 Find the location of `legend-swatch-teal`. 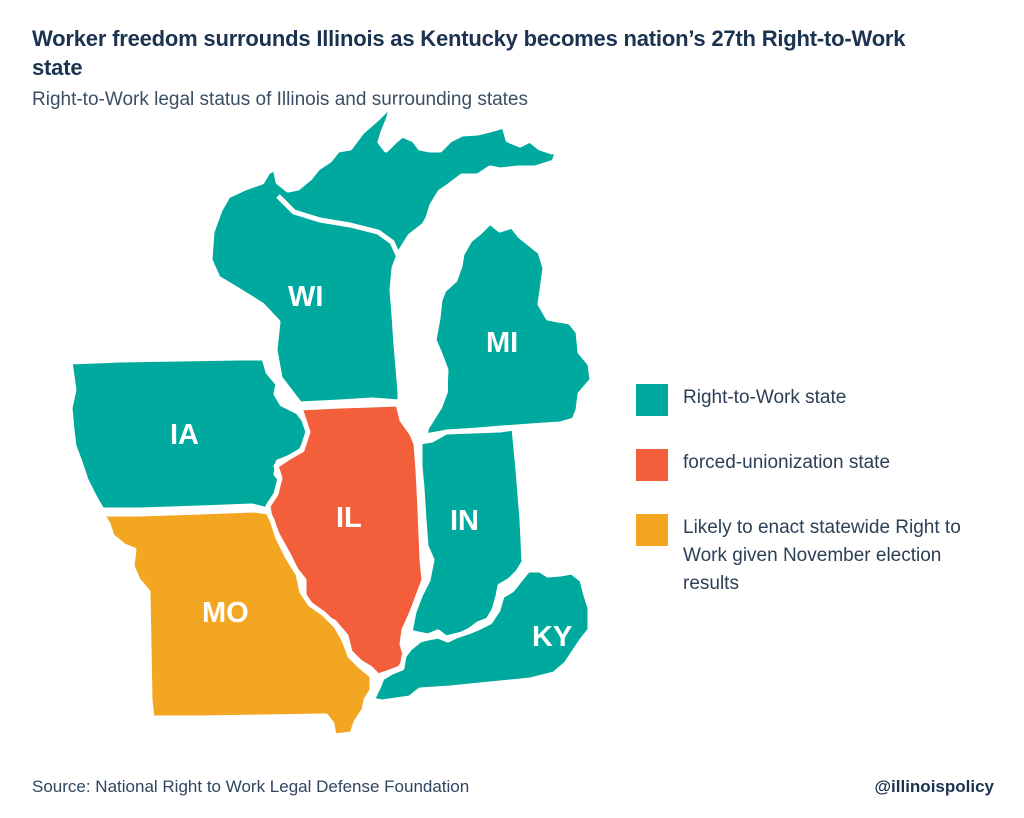

legend-swatch-teal is located at coordinates (652, 400).